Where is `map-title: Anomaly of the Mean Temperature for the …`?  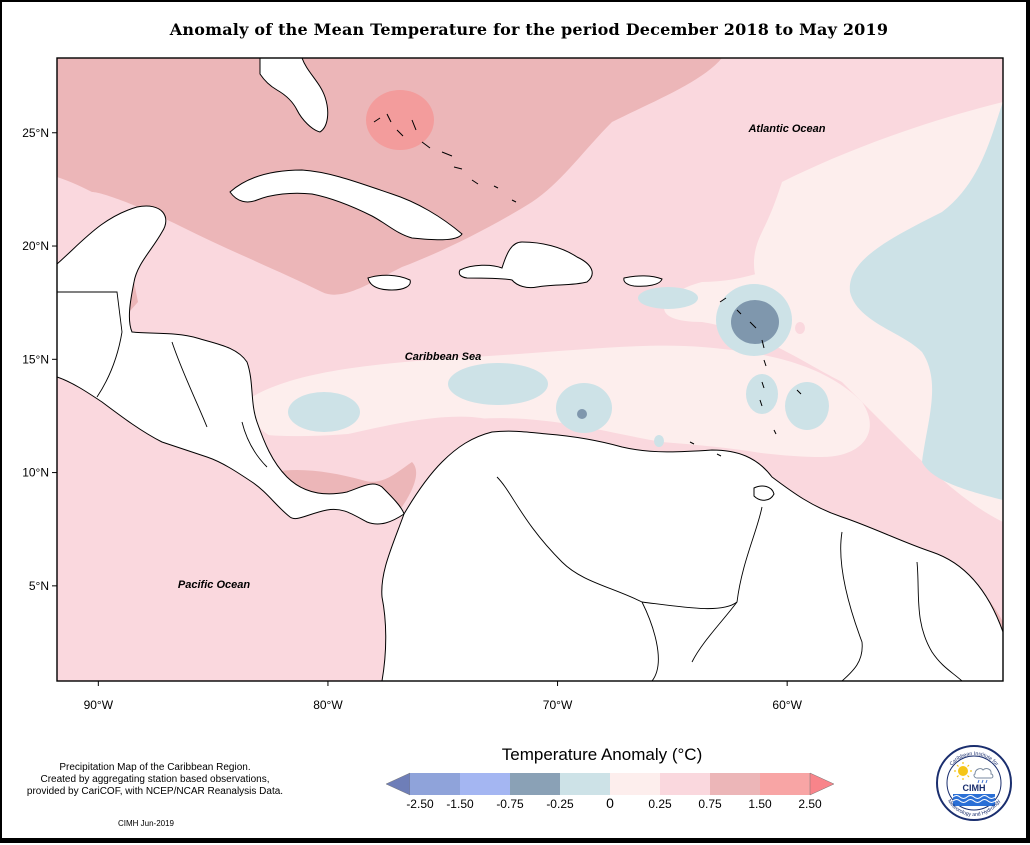 map-title: Anomaly of the Mean Temperature for the … is located at coordinates (529, 29).